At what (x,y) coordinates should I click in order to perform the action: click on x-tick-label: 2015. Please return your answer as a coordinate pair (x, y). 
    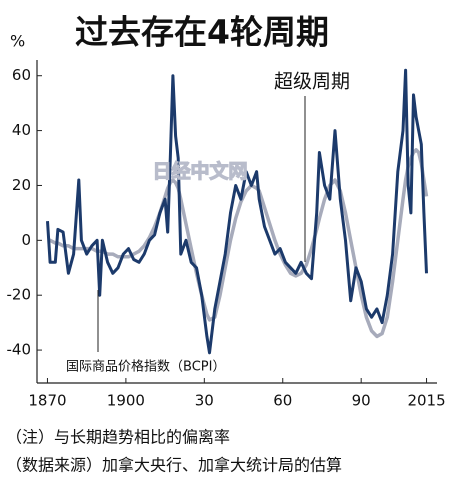
    Looking at the image, I should click on (426, 401).